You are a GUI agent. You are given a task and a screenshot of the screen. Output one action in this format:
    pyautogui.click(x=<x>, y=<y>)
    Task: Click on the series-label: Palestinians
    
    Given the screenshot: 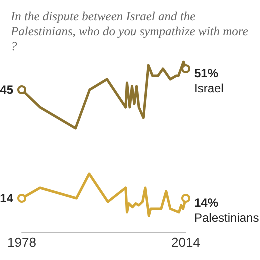 What is the action you would take?
    pyautogui.click(x=227, y=218)
    